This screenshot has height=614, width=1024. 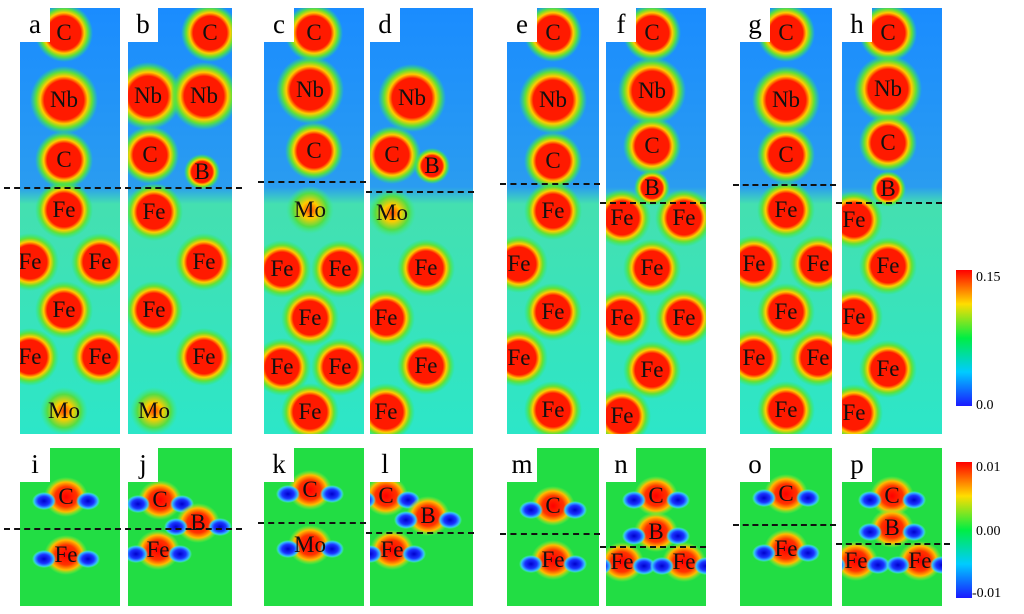 I want to click on colorbar-top-min: 0.0, so click(x=985, y=405).